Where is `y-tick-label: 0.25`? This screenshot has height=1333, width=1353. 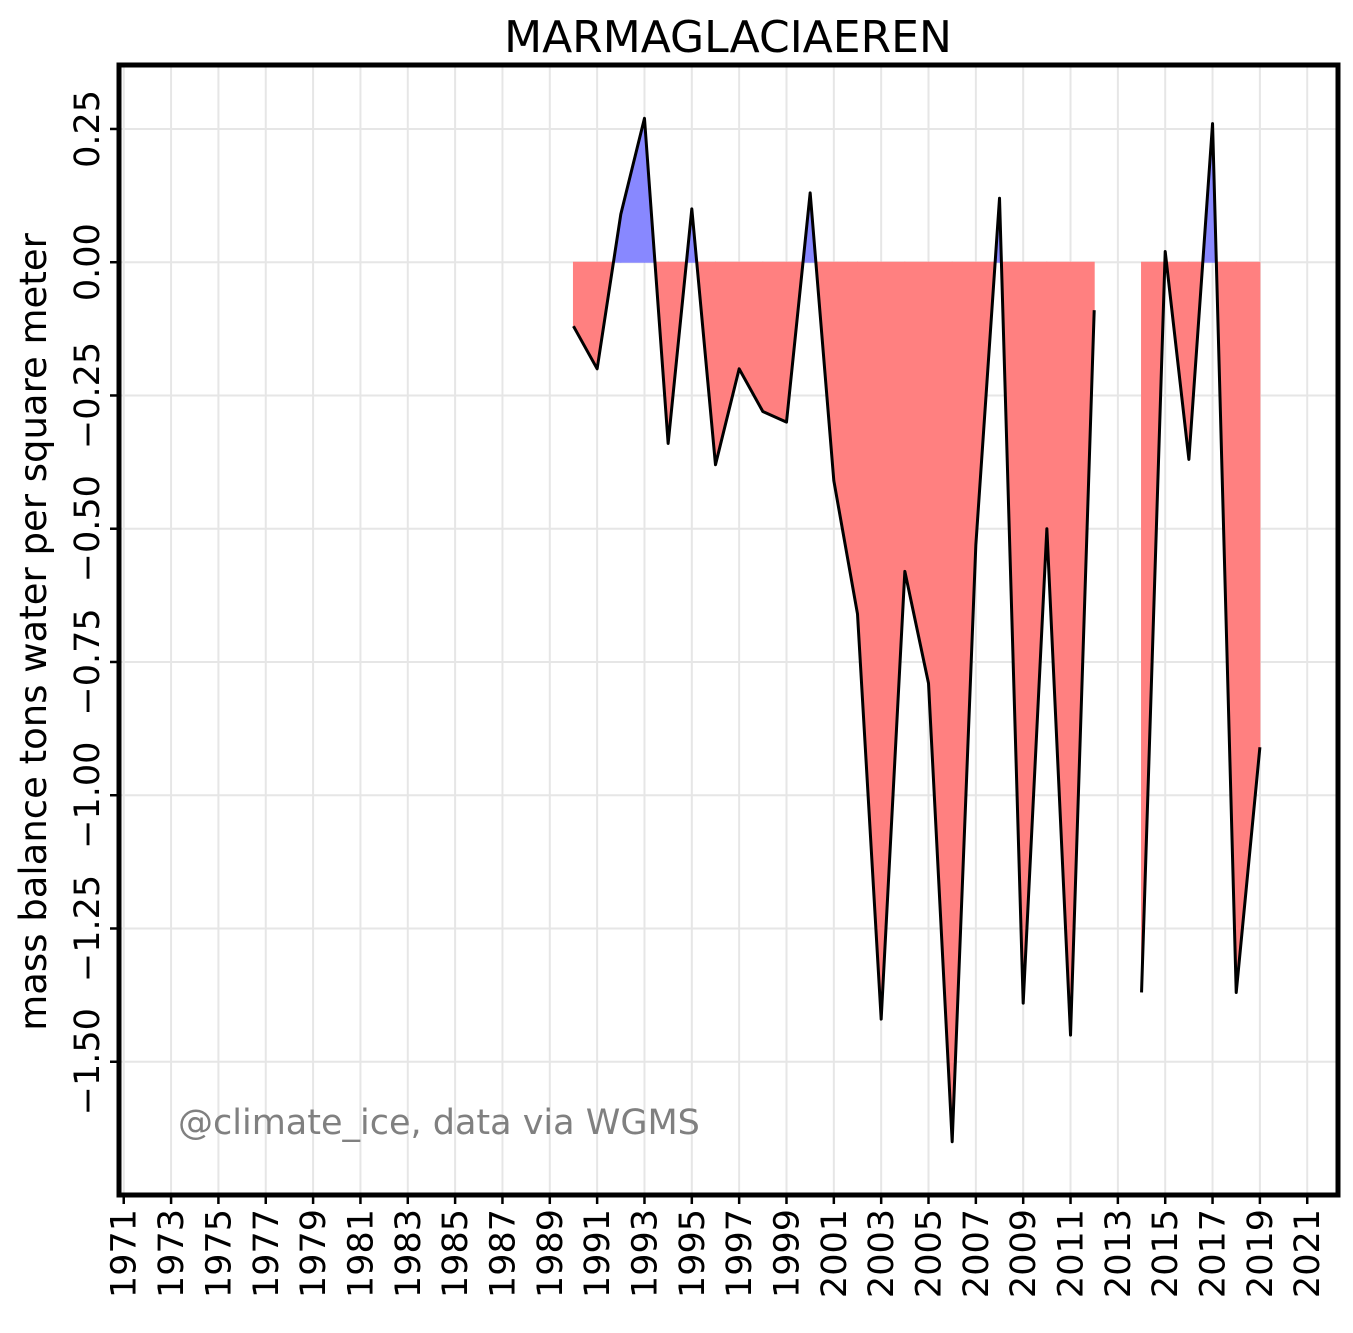 y-tick-label: 0.25 is located at coordinates (88, 129).